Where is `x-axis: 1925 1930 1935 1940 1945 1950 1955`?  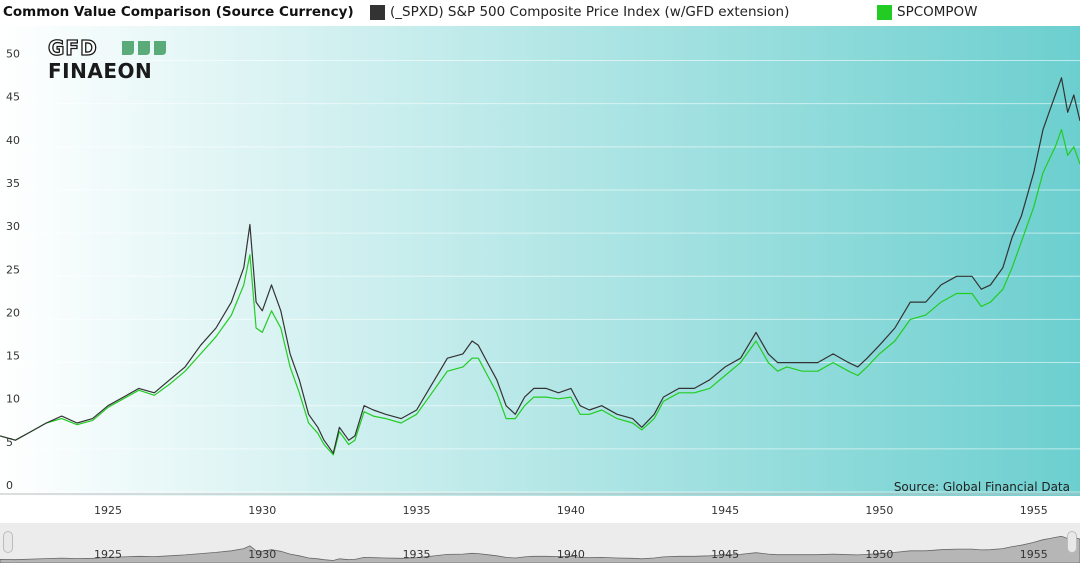
x-axis: 1925 1930 1935 1940 1945 1950 1955 is located at coordinates (540, 509).